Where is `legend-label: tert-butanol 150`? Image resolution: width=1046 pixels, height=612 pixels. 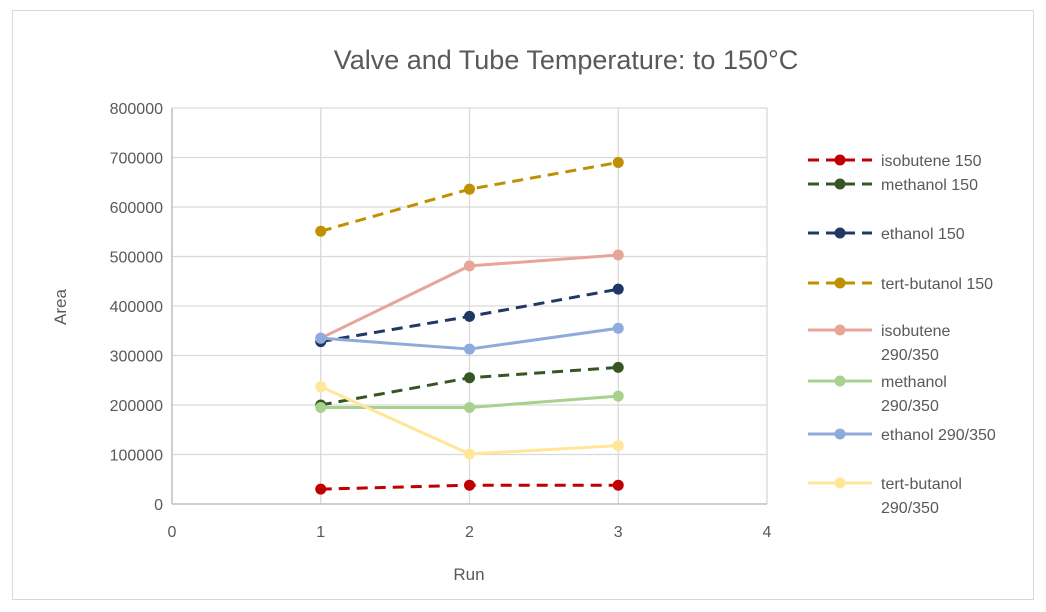
legend-label: tert-butanol 150 is located at coordinates (937, 284).